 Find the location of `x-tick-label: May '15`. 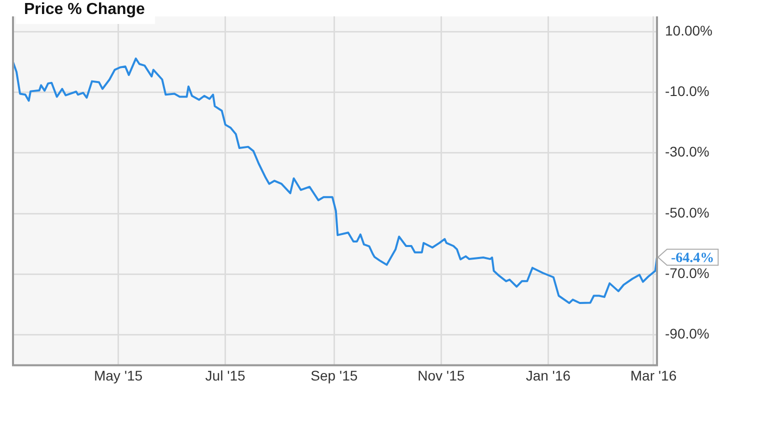

x-tick-label: May '15 is located at coordinates (118, 375).